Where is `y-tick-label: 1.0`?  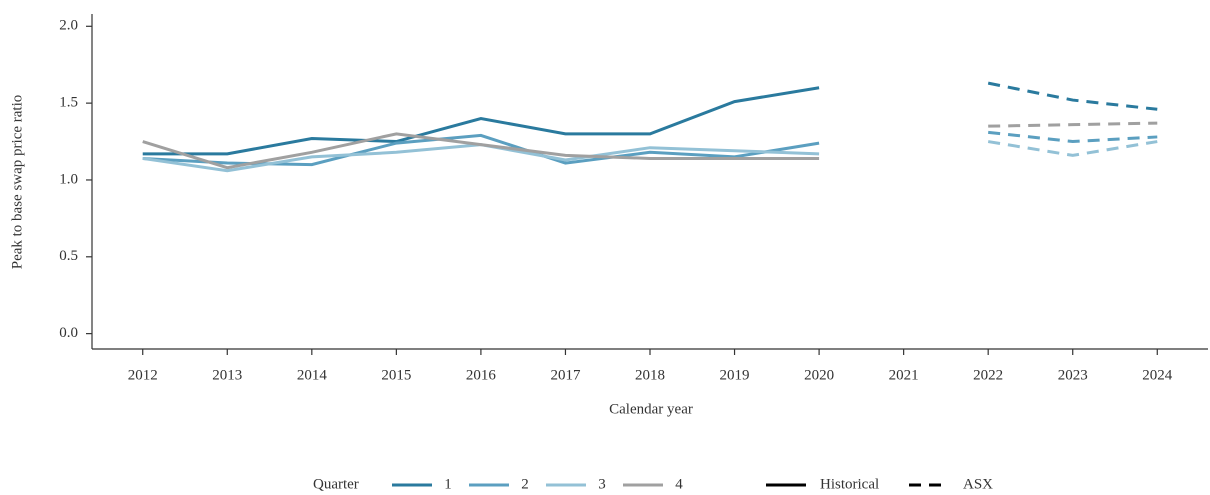 y-tick-label: 1.0 is located at coordinates (68, 179).